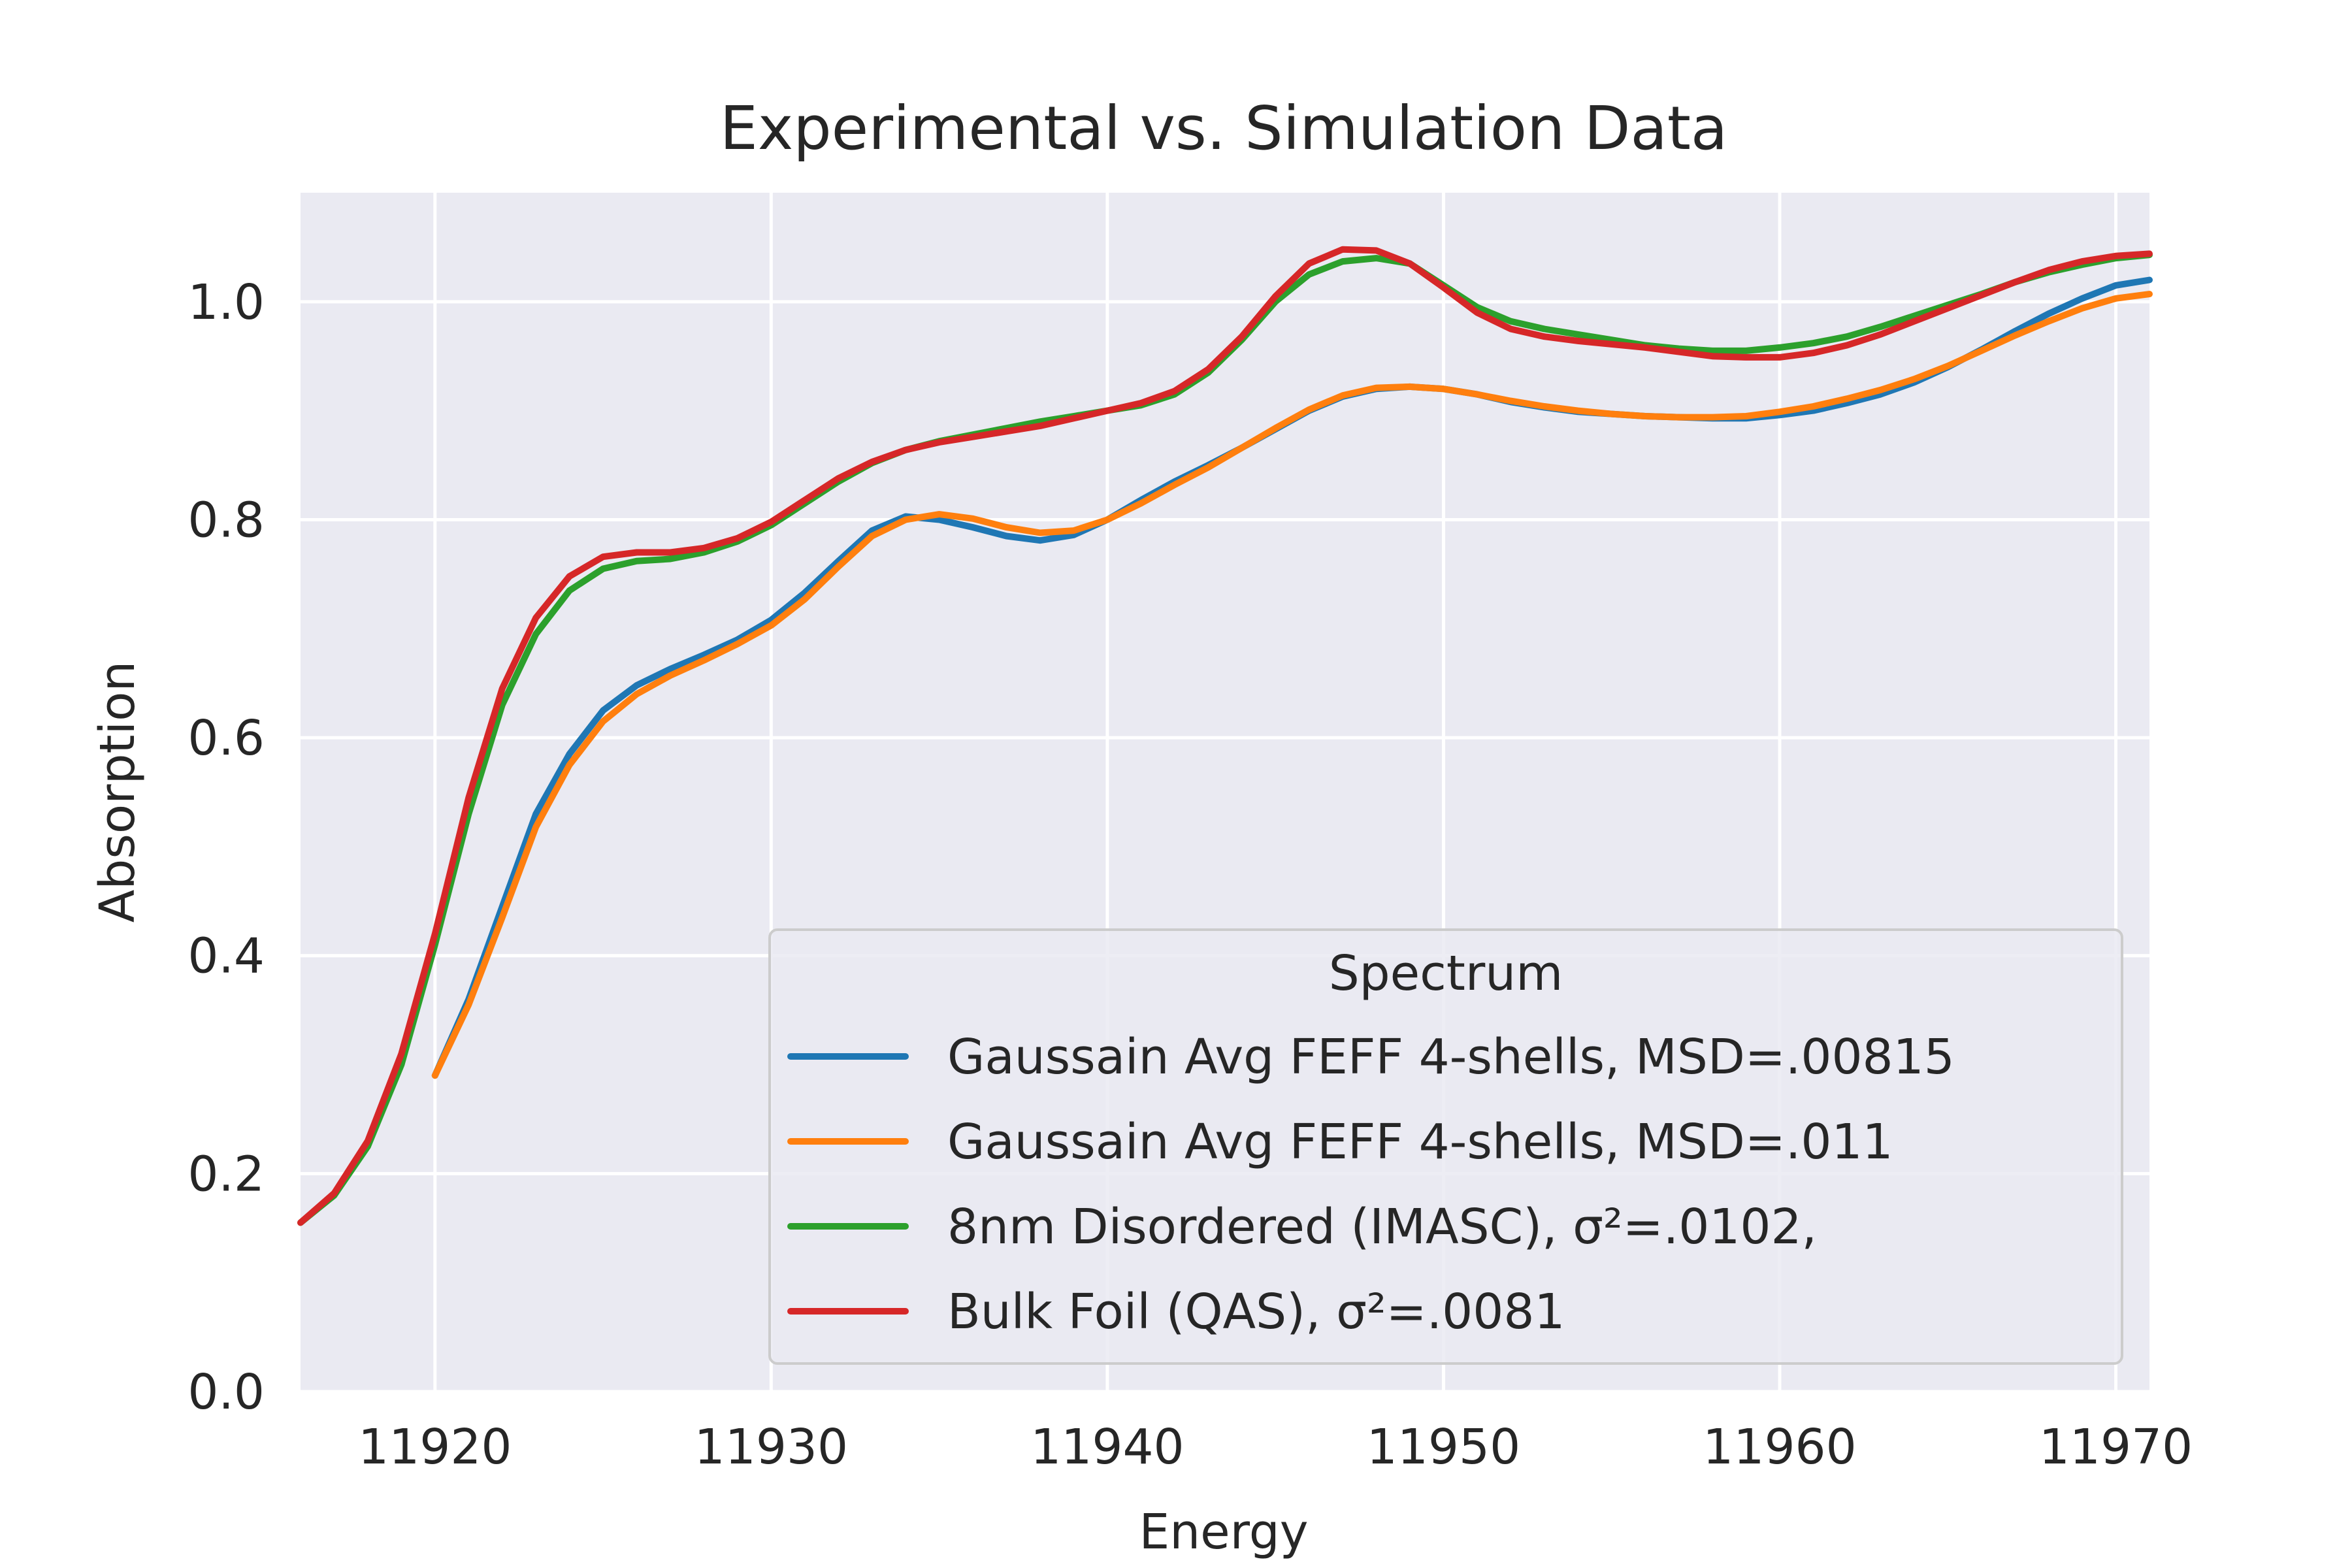 The height and width of the screenshot is (1568, 2352). Describe the element at coordinates (226, 956) in the screenshot. I see `y-tick-label: 0.4` at that location.